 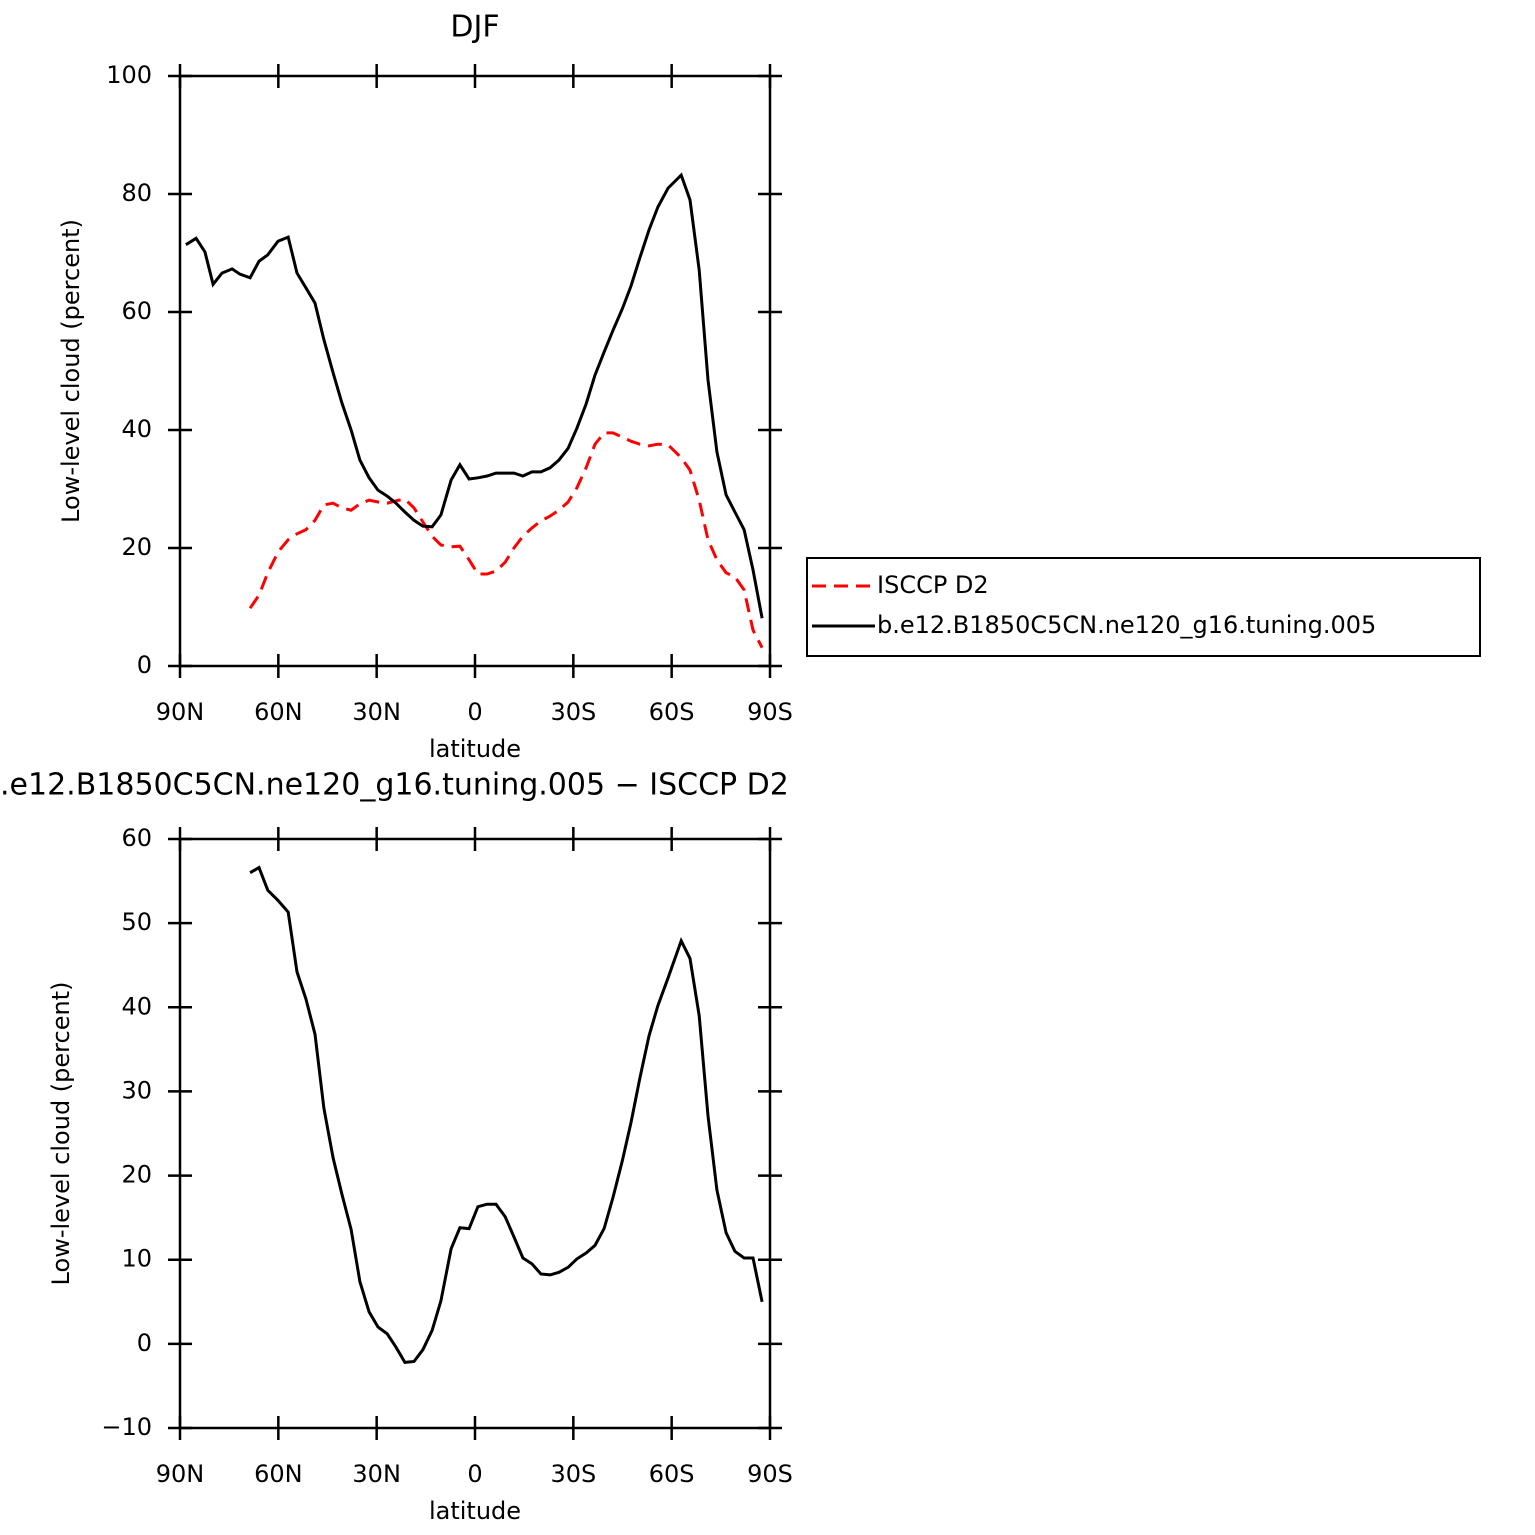 What do you see at coordinates (1126, 625) in the screenshot?
I see `legend-label: b.e12.B1850C5CN.ne120_g16.tuning.005` at bounding box center [1126, 625].